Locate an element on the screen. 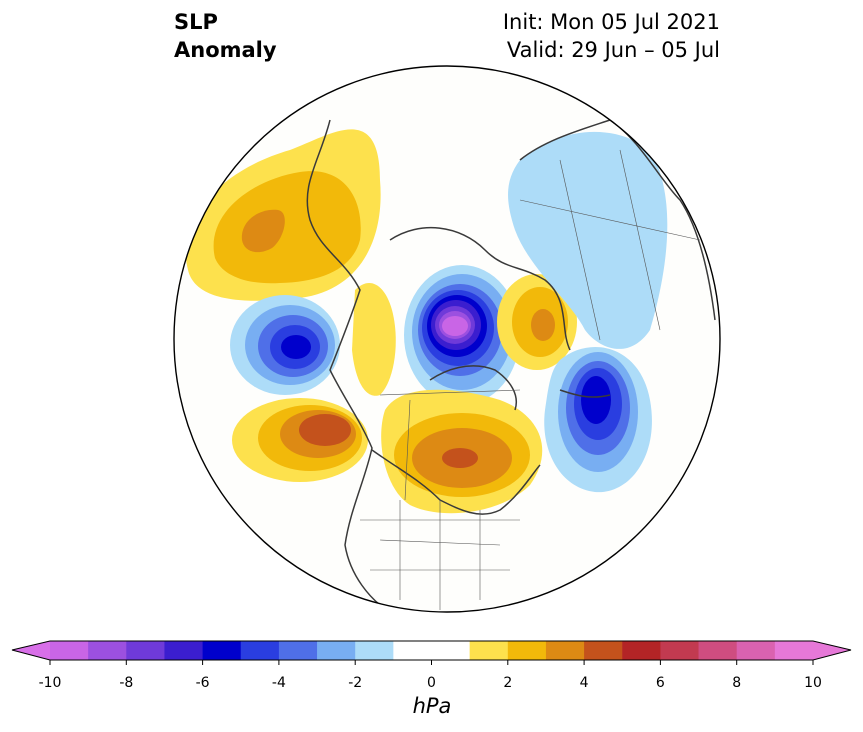  anomaly-scandinavian-high is located at coordinates (537, 322).